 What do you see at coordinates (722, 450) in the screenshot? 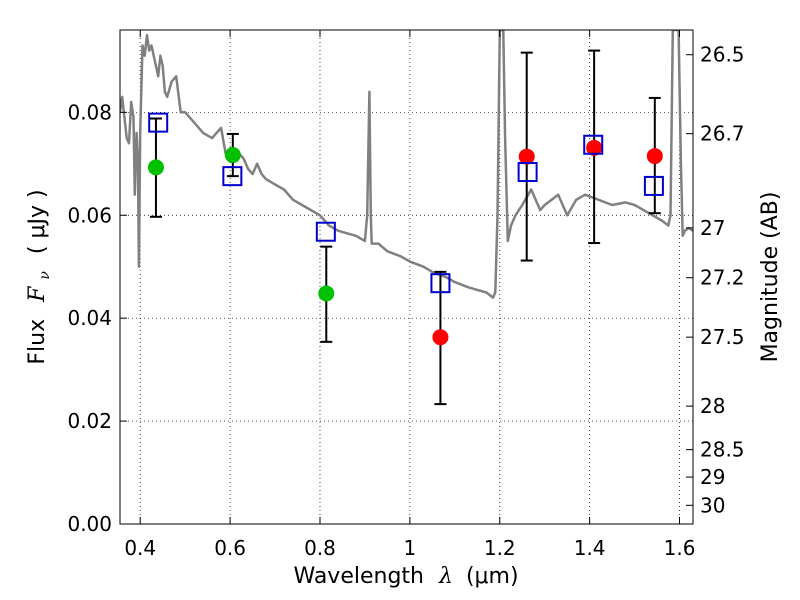
I see `y2-tick-label: 28.5` at bounding box center [722, 450].